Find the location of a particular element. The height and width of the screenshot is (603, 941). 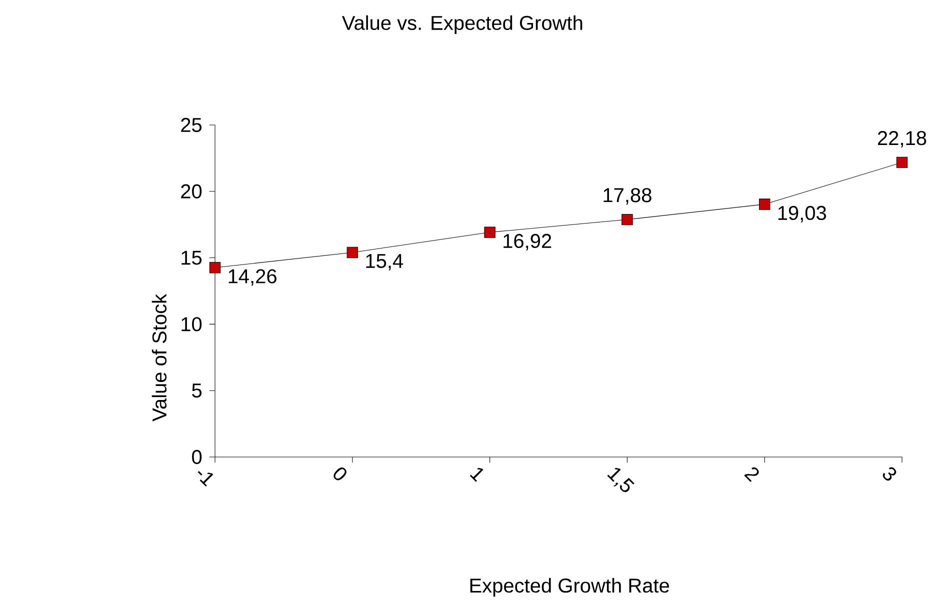

y-tick-label: 10 is located at coordinates (192, 324).